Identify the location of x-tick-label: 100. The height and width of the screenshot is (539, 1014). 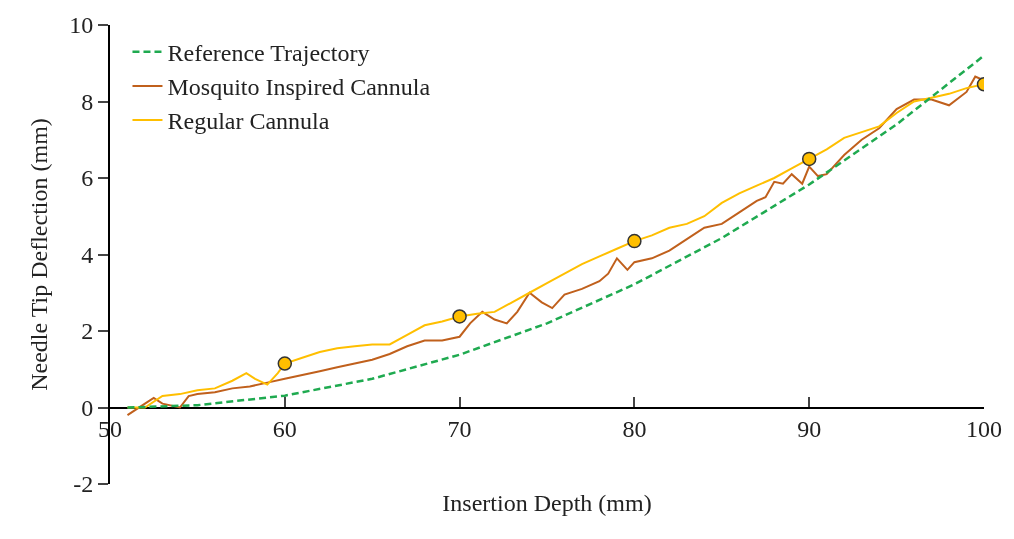
(984, 429).